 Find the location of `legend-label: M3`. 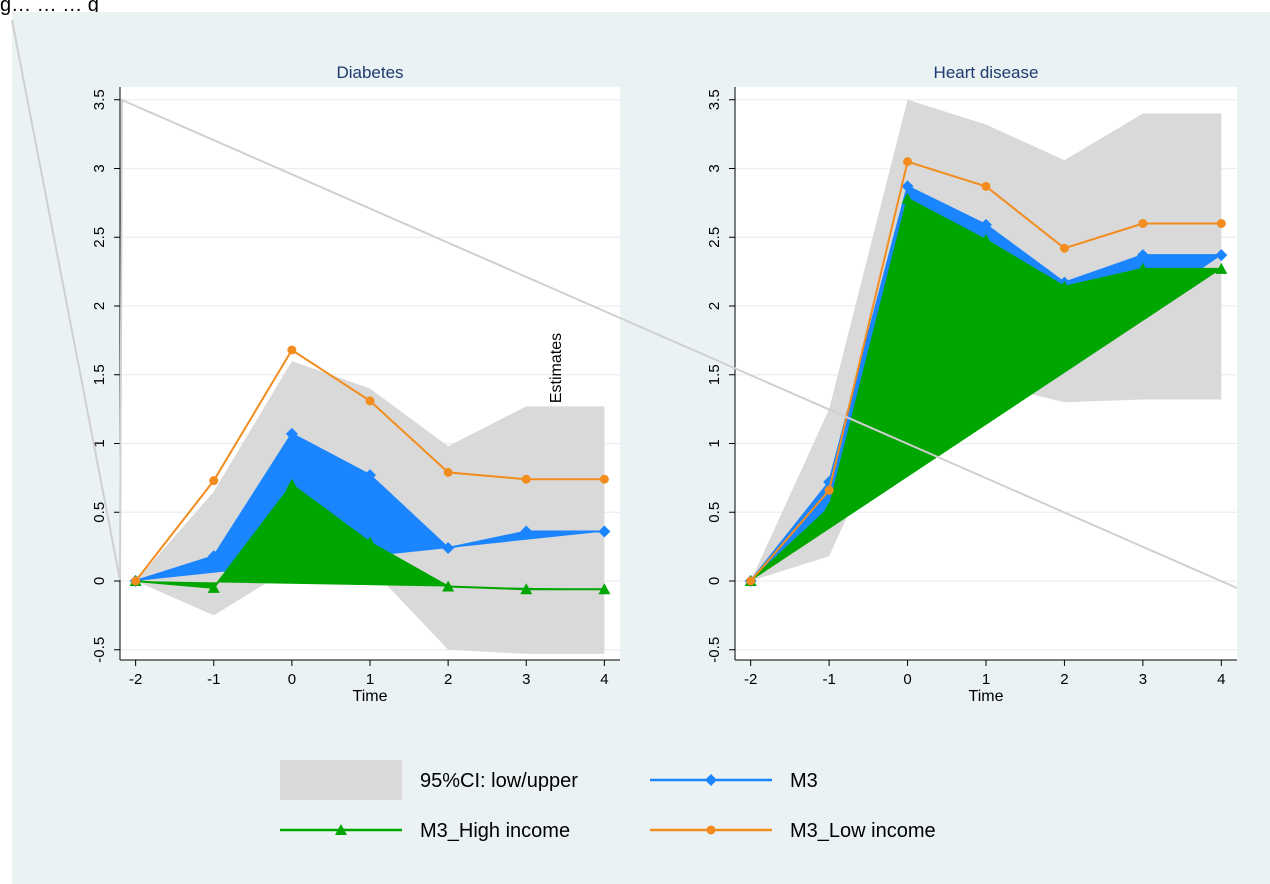

legend-label: M3 is located at coordinates (804, 781).